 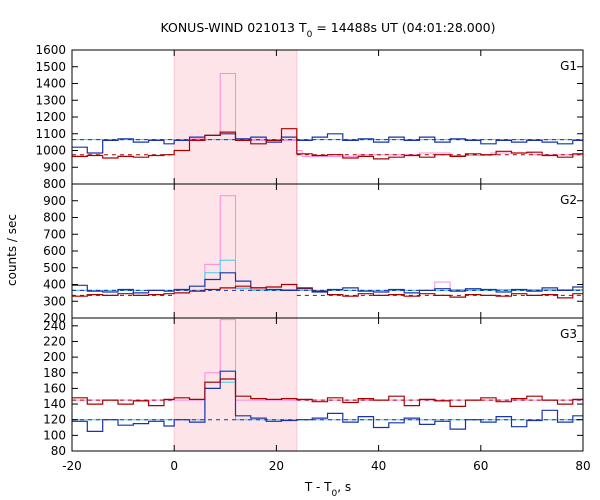 I want to click on y-tick-label: 160, so click(x=54, y=388).